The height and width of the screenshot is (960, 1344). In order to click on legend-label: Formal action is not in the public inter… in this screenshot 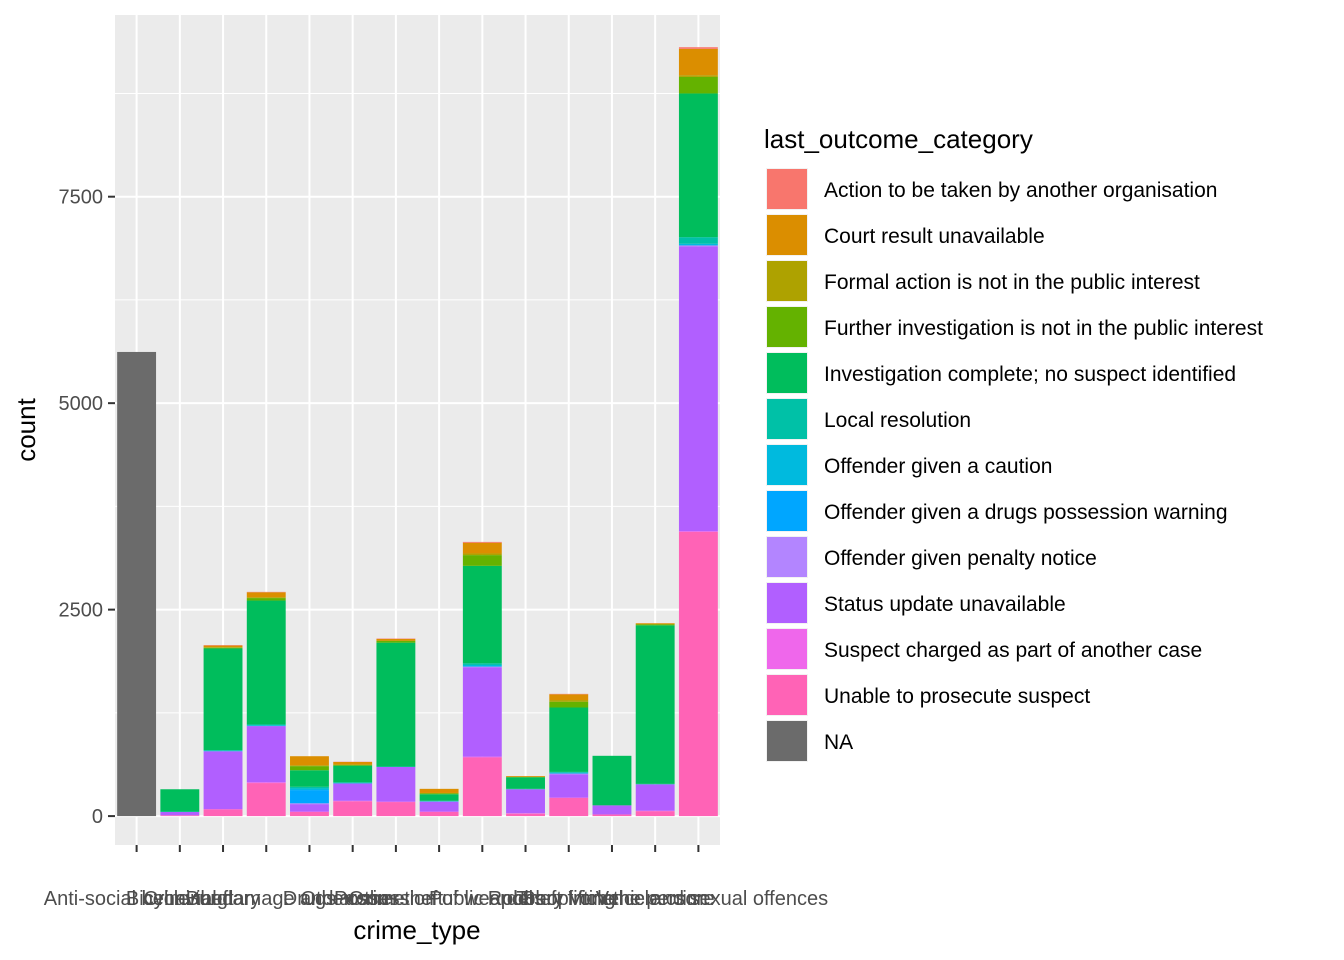, I will do `click(1012, 282)`.